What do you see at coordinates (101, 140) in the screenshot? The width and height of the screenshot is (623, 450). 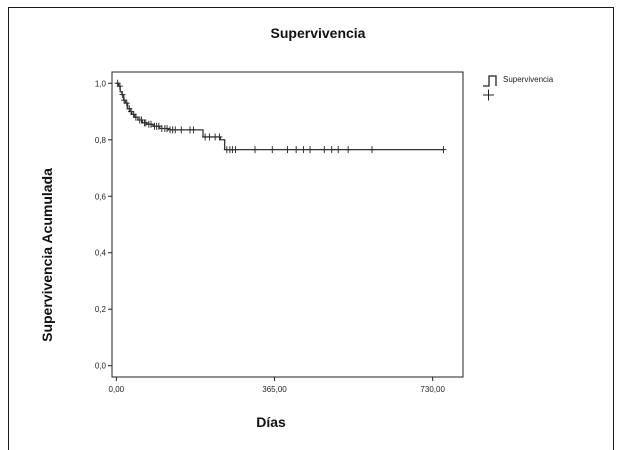 I see `y-tick-label: 0,8` at bounding box center [101, 140].